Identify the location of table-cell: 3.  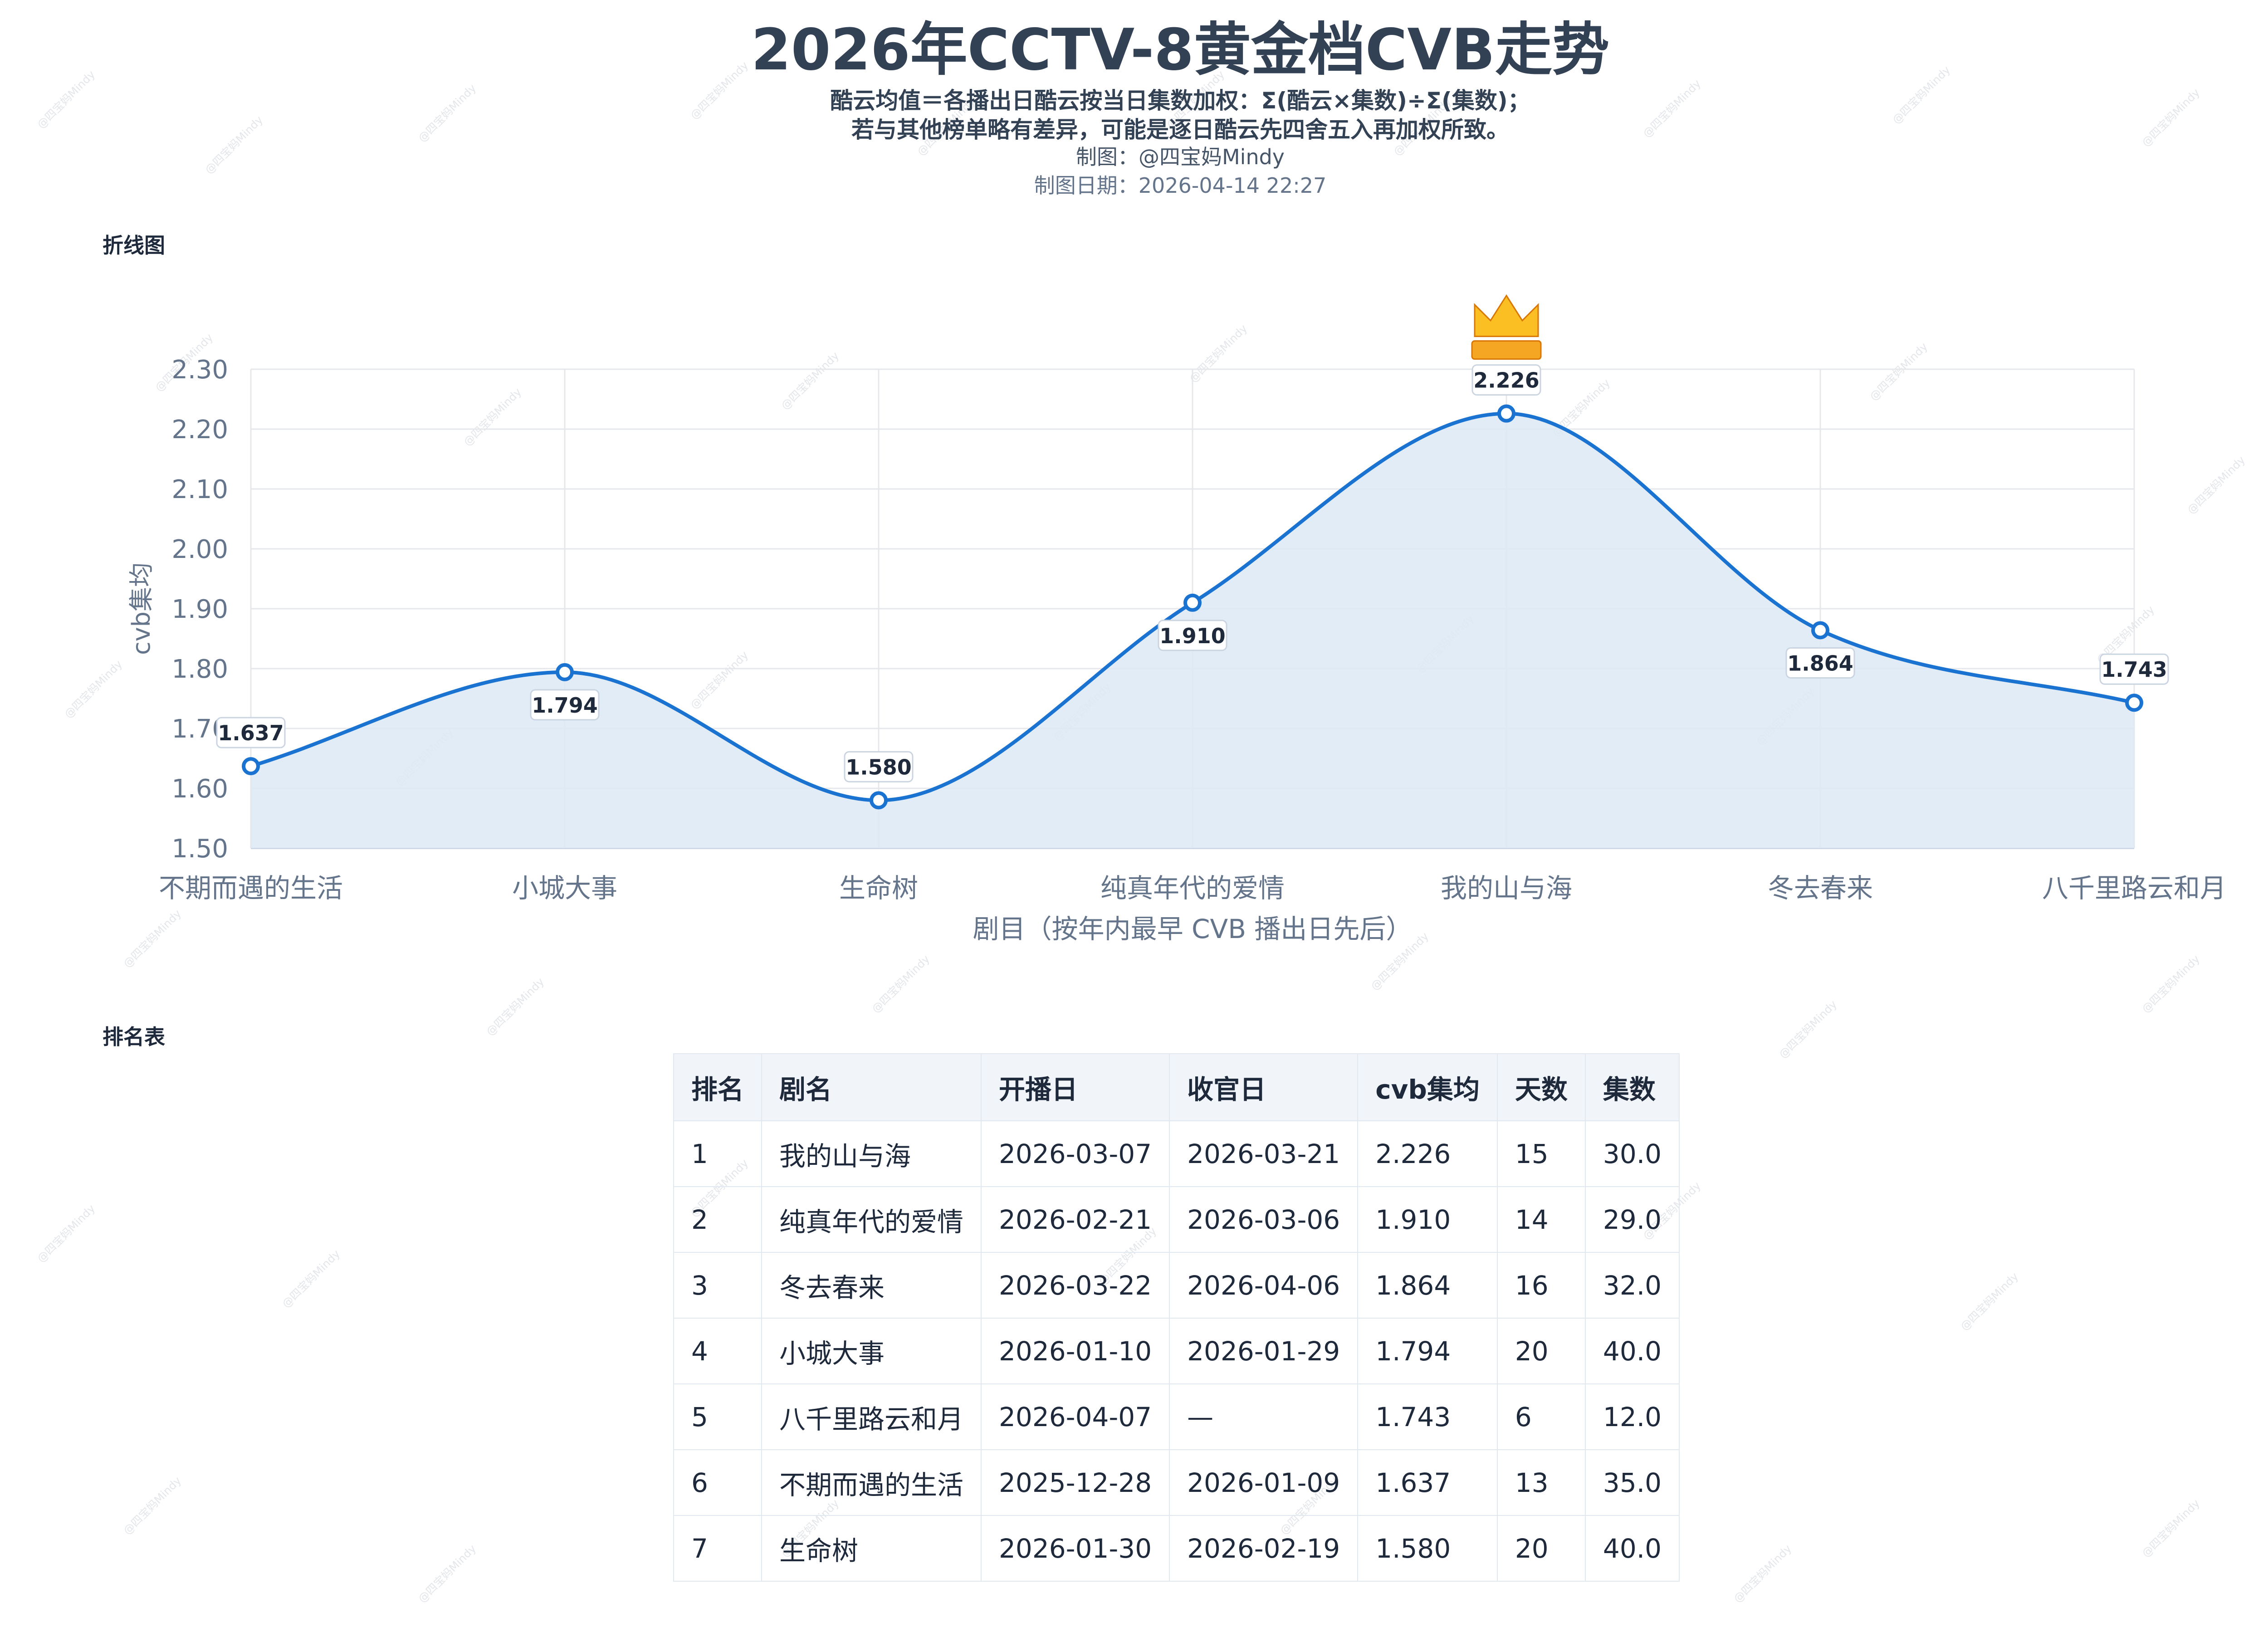
(718, 1285).